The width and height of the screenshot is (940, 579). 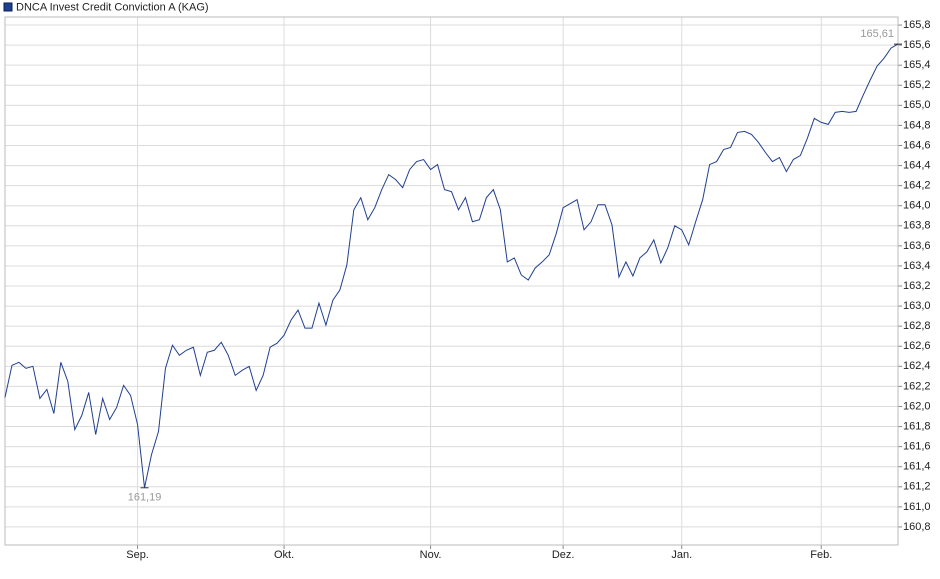 What do you see at coordinates (917, 386) in the screenshot?
I see `y-tick-label: 162,2` at bounding box center [917, 386].